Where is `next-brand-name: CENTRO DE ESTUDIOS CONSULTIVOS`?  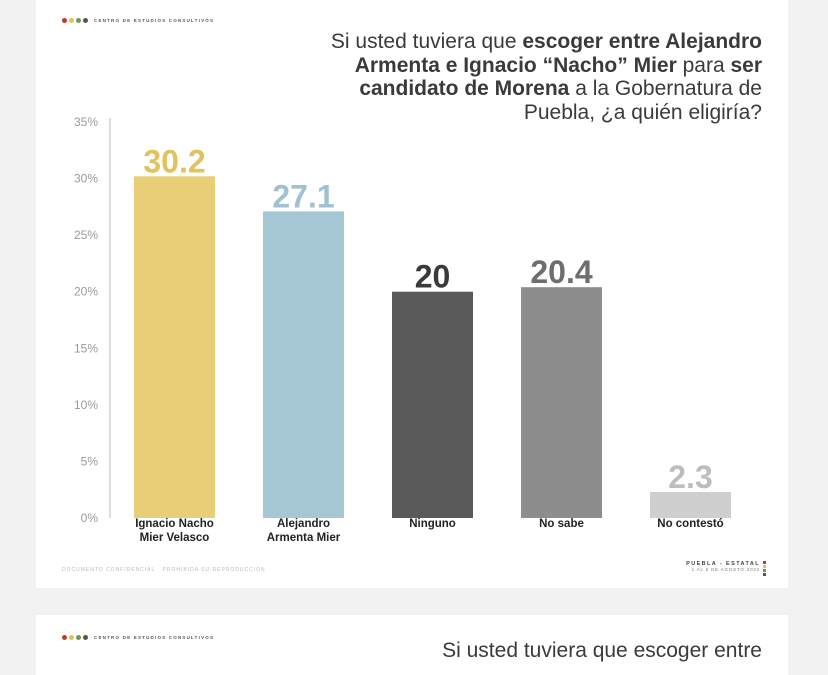 next-brand-name: CENTRO DE ESTUDIOS CONSULTIVOS is located at coordinates (154, 637).